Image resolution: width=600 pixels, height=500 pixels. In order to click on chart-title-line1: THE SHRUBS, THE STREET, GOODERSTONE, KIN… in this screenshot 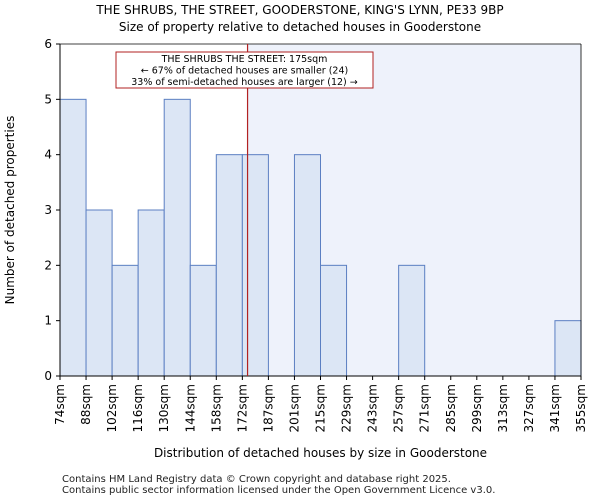, I will do `click(300, 10)`.